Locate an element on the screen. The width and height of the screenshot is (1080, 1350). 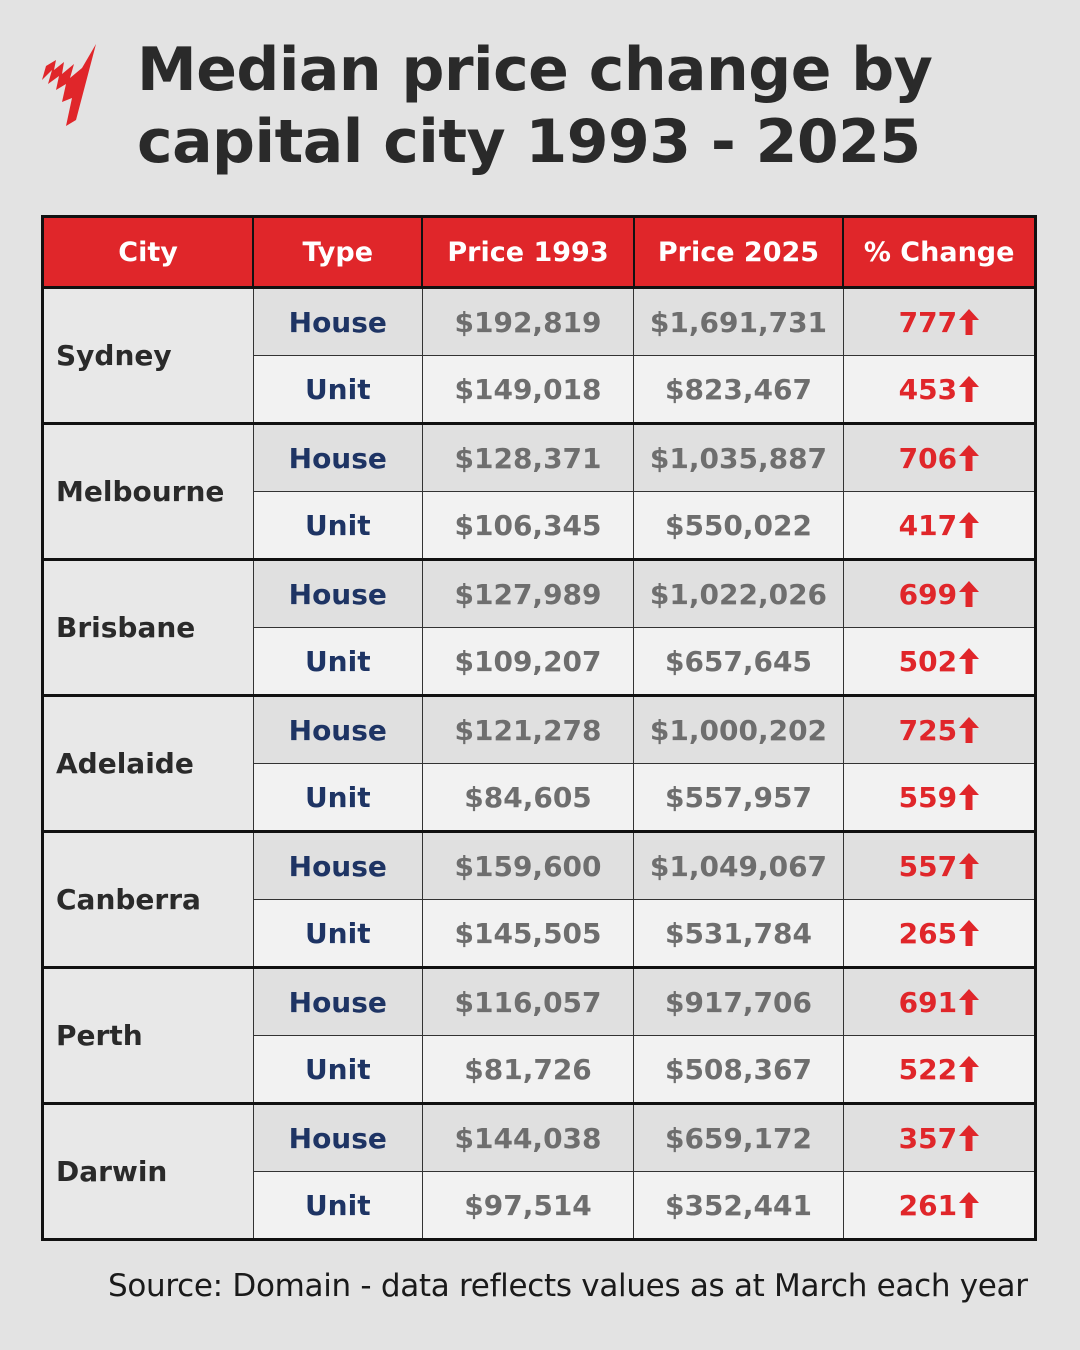
price-1993-cell: $116,057 is located at coordinates (528, 1001).